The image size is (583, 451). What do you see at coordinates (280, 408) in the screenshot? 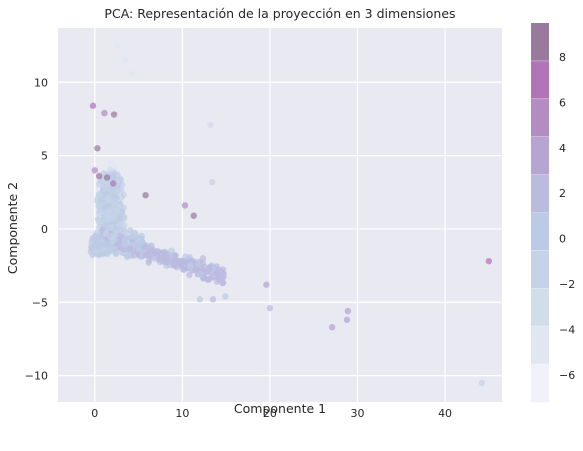
I see `x-axis-label: Componente 1` at bounding box center [280, 408].